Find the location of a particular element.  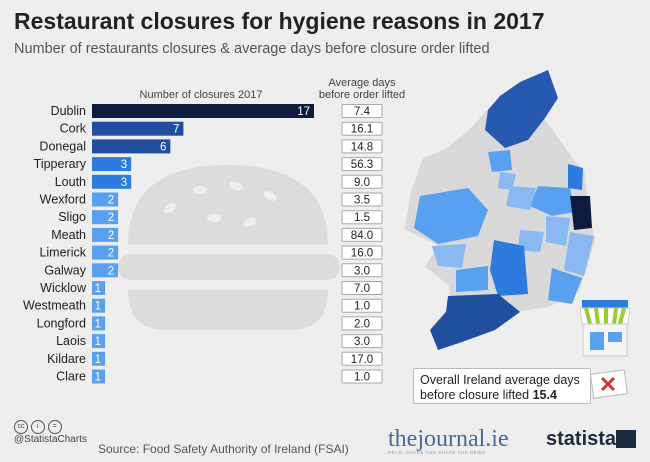

shop-icon is located at coordinates (605, 328).